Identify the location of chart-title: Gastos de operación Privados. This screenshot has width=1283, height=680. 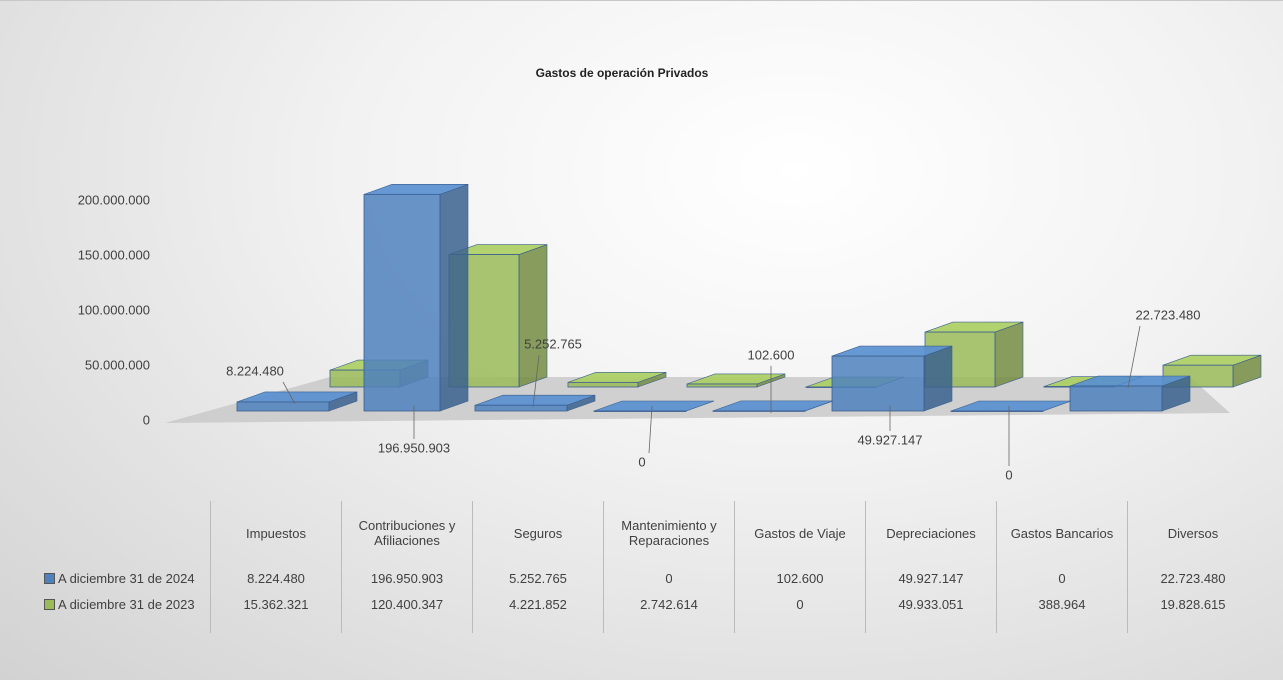
(622, 73).